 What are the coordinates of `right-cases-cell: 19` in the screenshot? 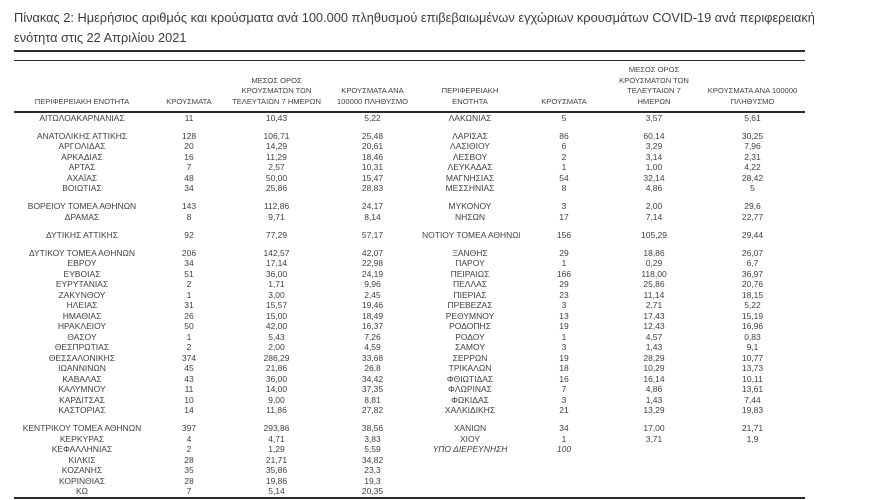 It's located at (564, 357).